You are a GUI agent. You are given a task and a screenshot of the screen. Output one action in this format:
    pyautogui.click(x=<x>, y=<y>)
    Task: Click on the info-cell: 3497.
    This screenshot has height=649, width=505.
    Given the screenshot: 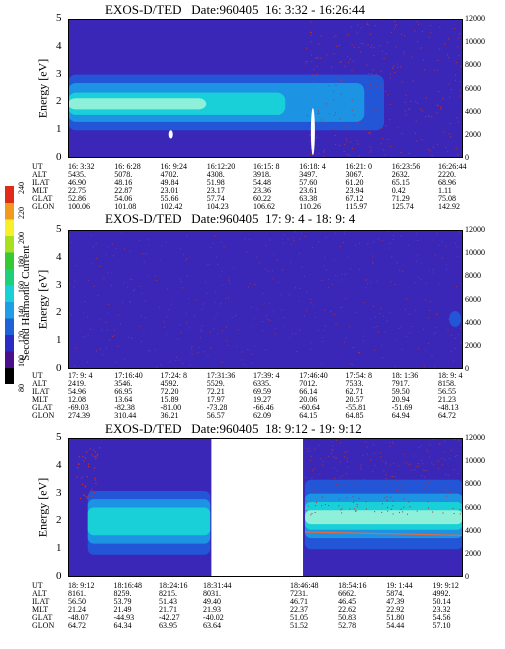 What is the action you would take?
    pyautogui.click(x=308, y=174)
    